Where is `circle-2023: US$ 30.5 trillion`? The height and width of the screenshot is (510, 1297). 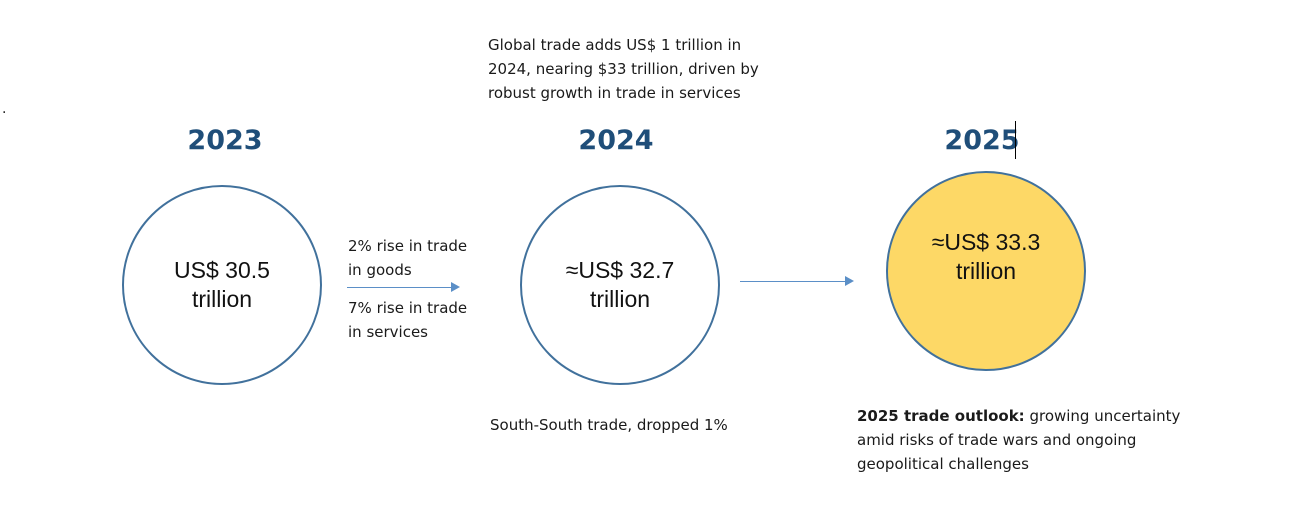
circle-2023: US$ 30.5 trillion is located at coordinates (222, 285).